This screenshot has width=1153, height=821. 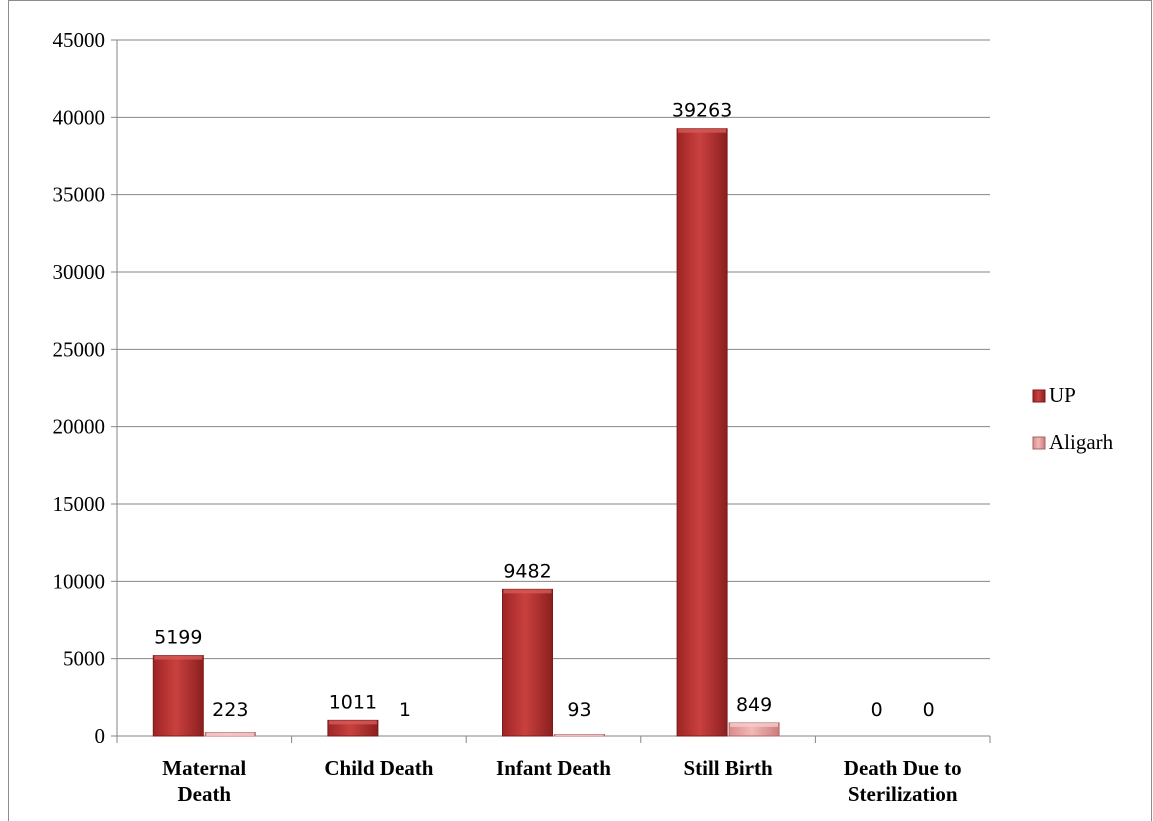 What do you see at coordinates (353, 702) in the screenshot?
I see `data-label: 1011` at bounding box center [353, 702].